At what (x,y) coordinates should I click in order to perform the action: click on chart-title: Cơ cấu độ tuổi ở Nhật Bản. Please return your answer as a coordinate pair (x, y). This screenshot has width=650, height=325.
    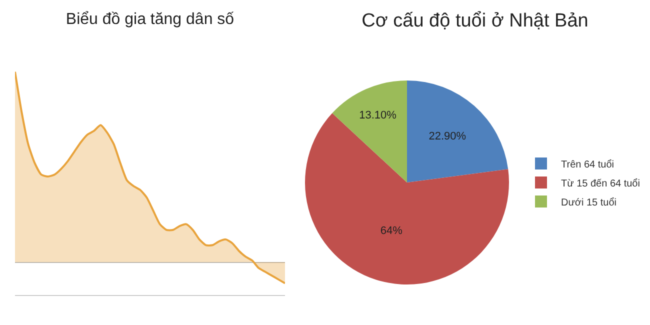
    Looking at the image, I should click on (475, 21).